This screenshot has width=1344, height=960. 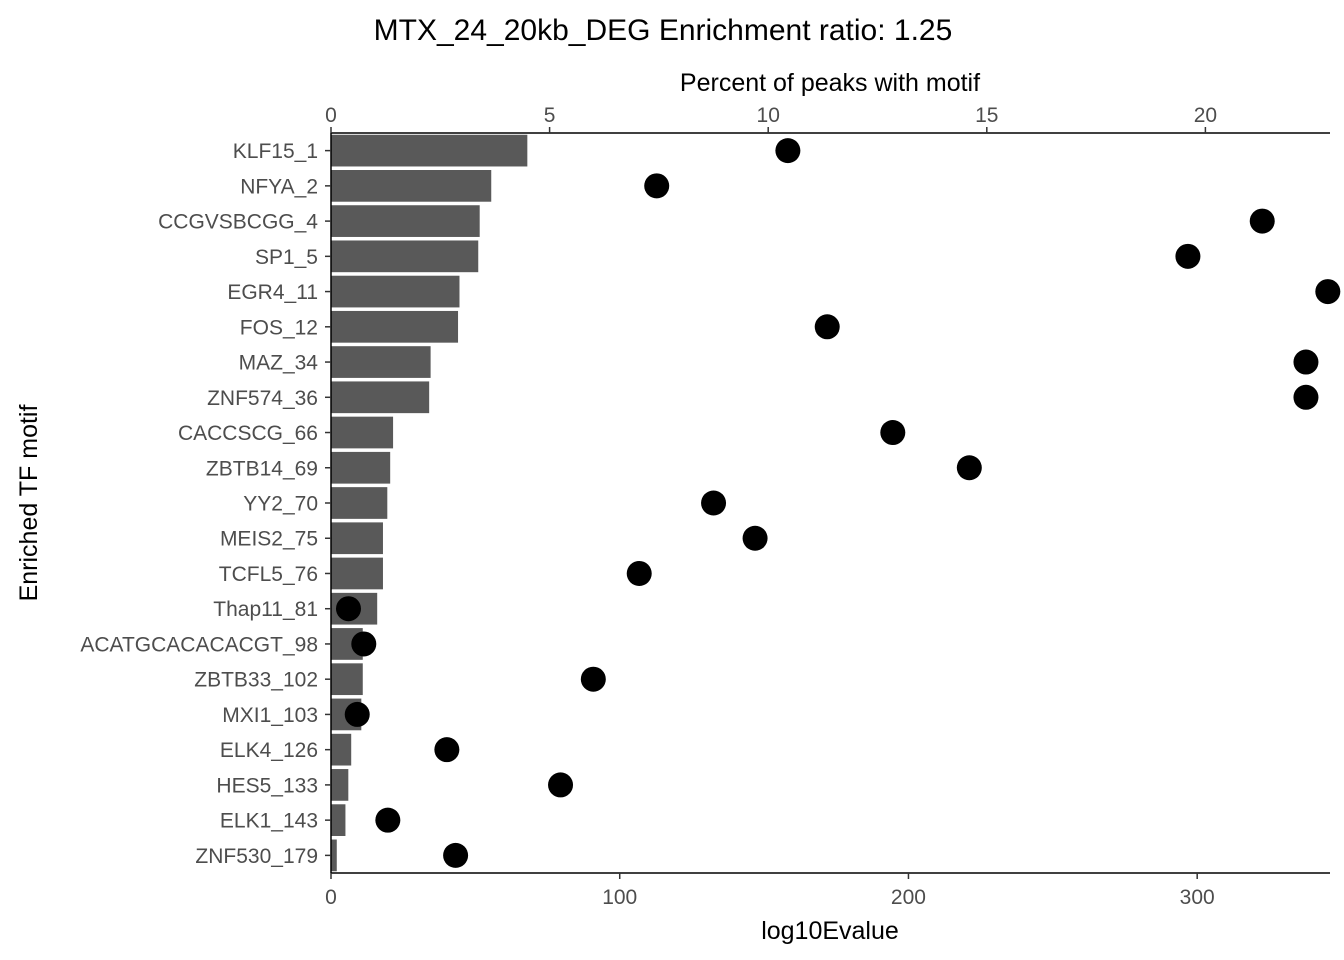 I want to click on y-tick-label: ZBTB33_102, so click(x=256, y=680).